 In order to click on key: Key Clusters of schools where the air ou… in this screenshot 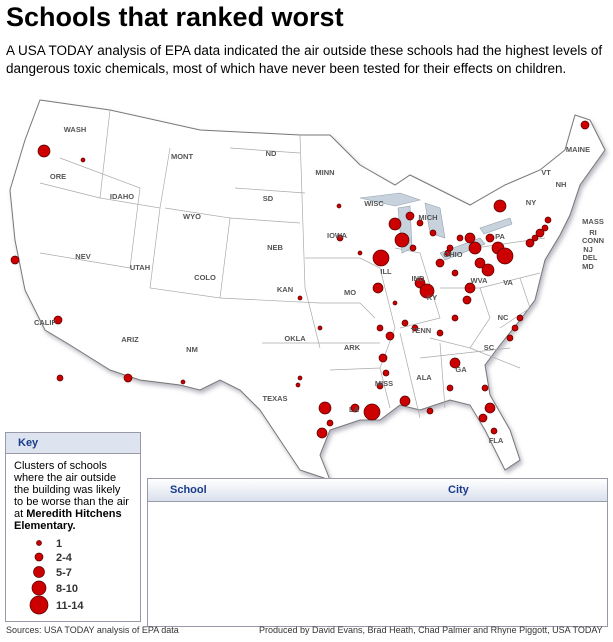, I will do `click(73, 527)`.